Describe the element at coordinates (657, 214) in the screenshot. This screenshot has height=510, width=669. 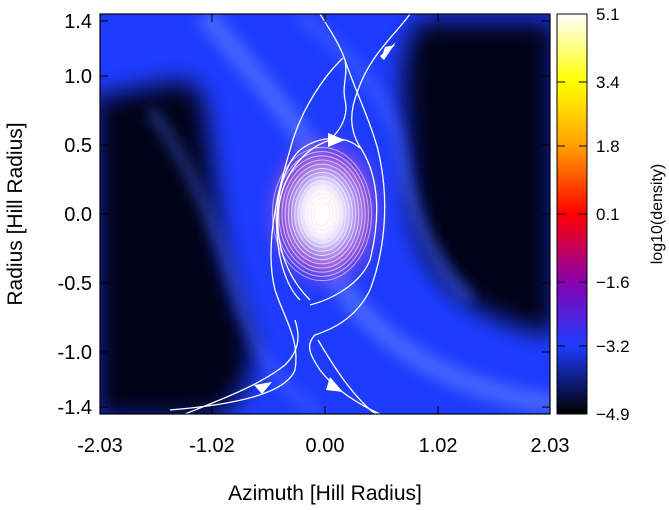
I see `colorbar-title: log10(density)` at that location.